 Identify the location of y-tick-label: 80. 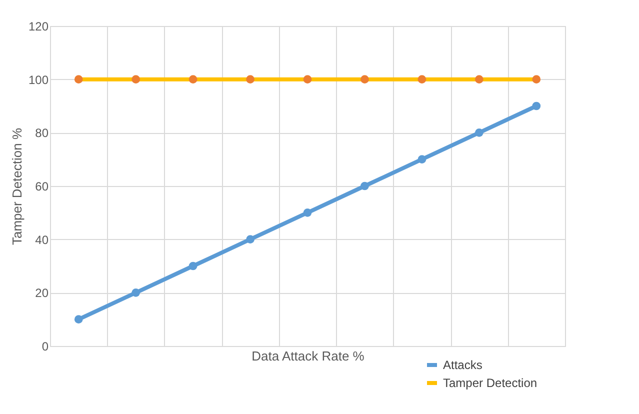
(42, 133).